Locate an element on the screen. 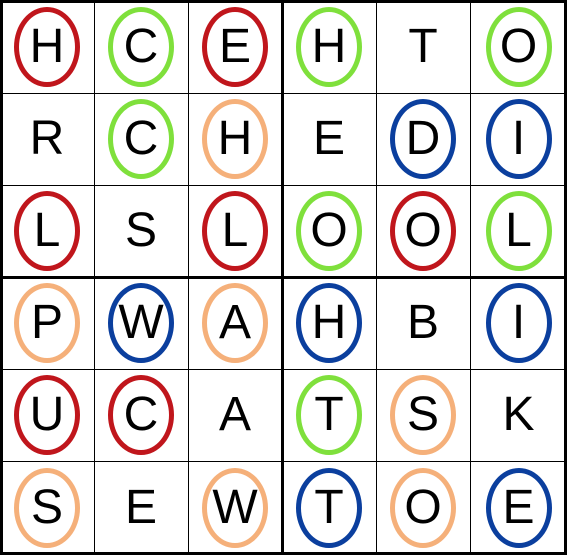 The width and height of the screenshot is (567, 555). grid-cell: R is located at coordinates (47, 139).